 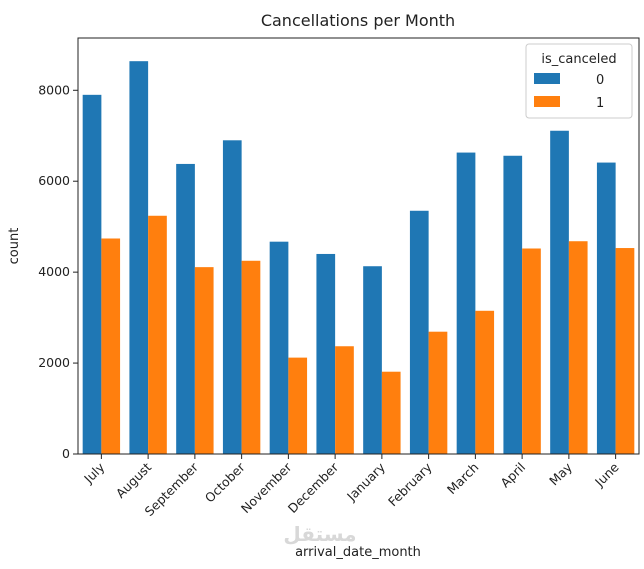 I want to click on y-tick-label: 8000, so click(x=54, y=89).